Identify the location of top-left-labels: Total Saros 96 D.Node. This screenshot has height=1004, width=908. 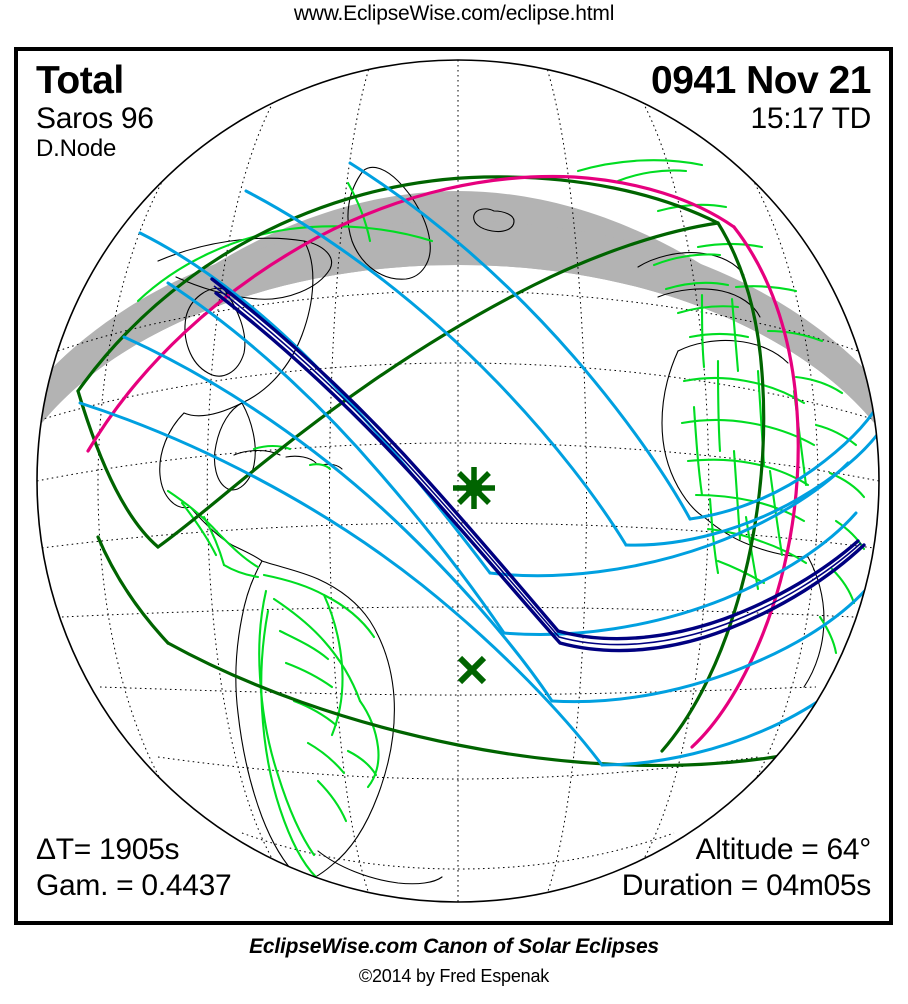
(95, 111).